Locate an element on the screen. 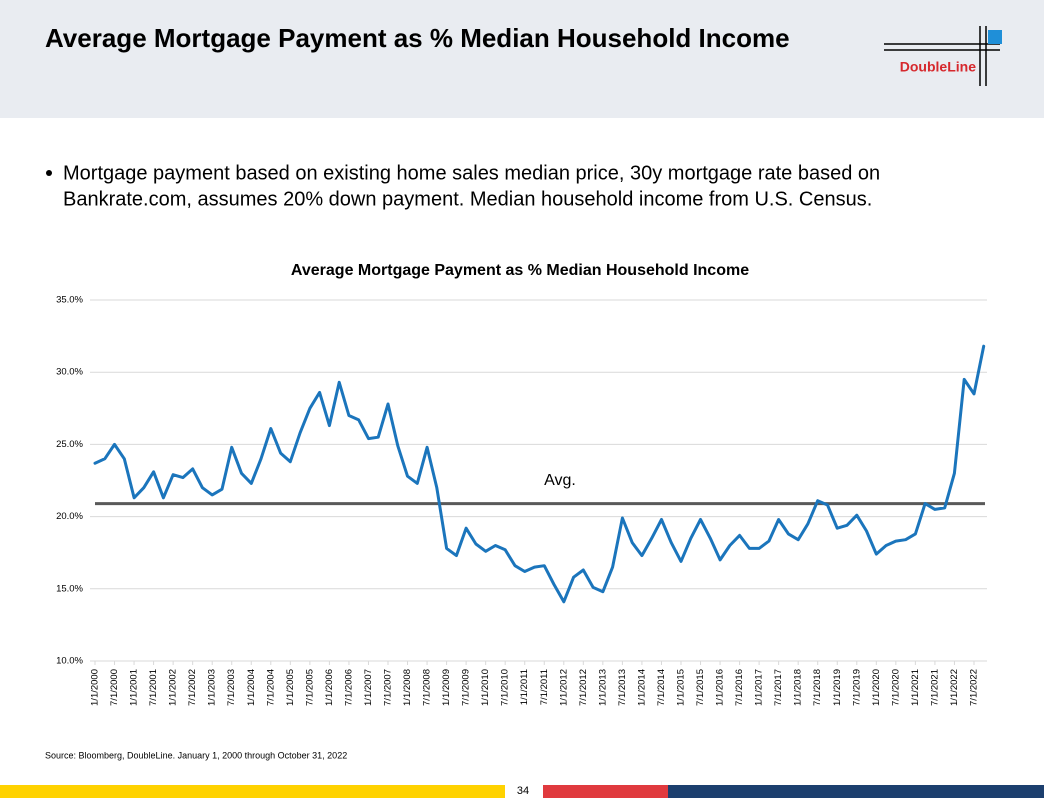 Image resolution: width=1044 pixels, height=805 pixels. x-tick-label: 1/1/2015 is located at coordinates (681, 687).